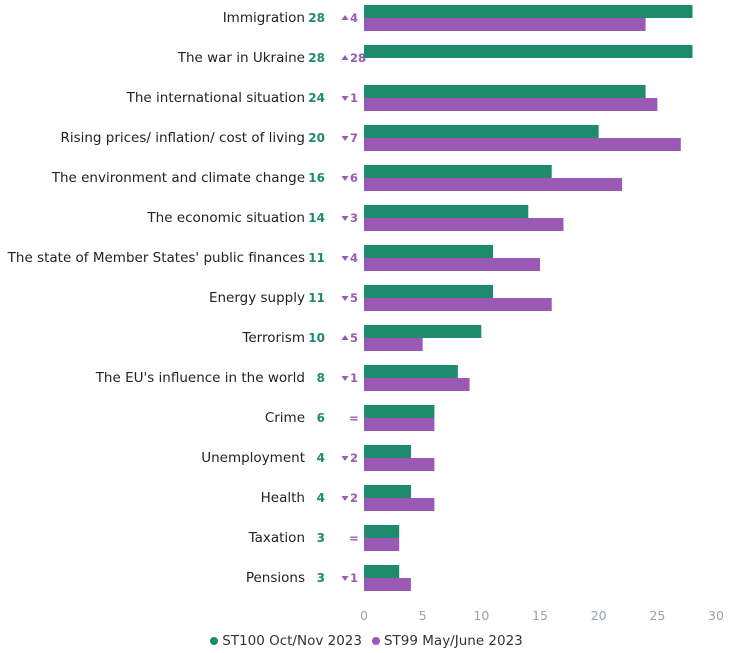 The image size is (733, 653). What do you see at coordinates (273, 338) in the screenshot?
I see `category-label: Terrorism` at bounding box center [273, 338].